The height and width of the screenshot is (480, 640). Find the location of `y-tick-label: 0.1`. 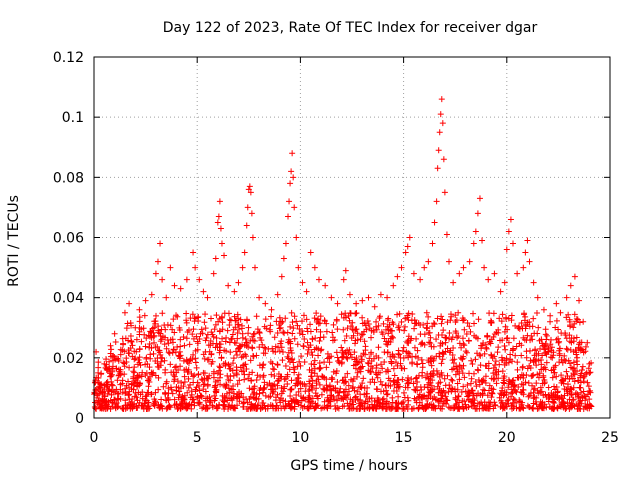

y-tick-label: 0.1 is located at coordinates (73, 118).